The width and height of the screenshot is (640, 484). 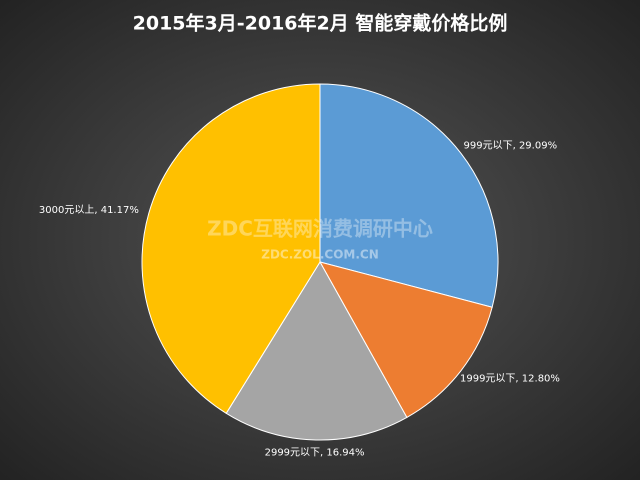 What do you see at coordinates (320, 23) in the screenshot?
I see `chart-title: 2015年3月-2016年2月 智能穿戴价格比例` at bounding box center [320, 23].